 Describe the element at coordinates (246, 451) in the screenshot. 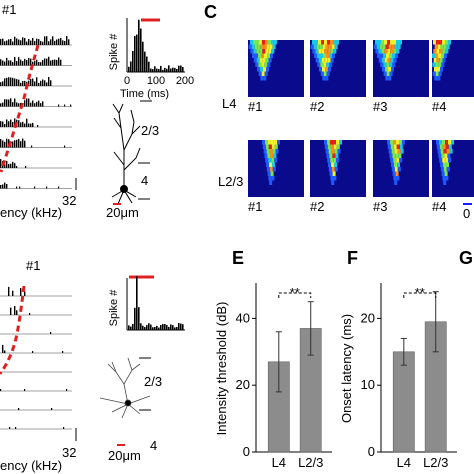

I see `panel-e-y-tick-label: 0` at that location.